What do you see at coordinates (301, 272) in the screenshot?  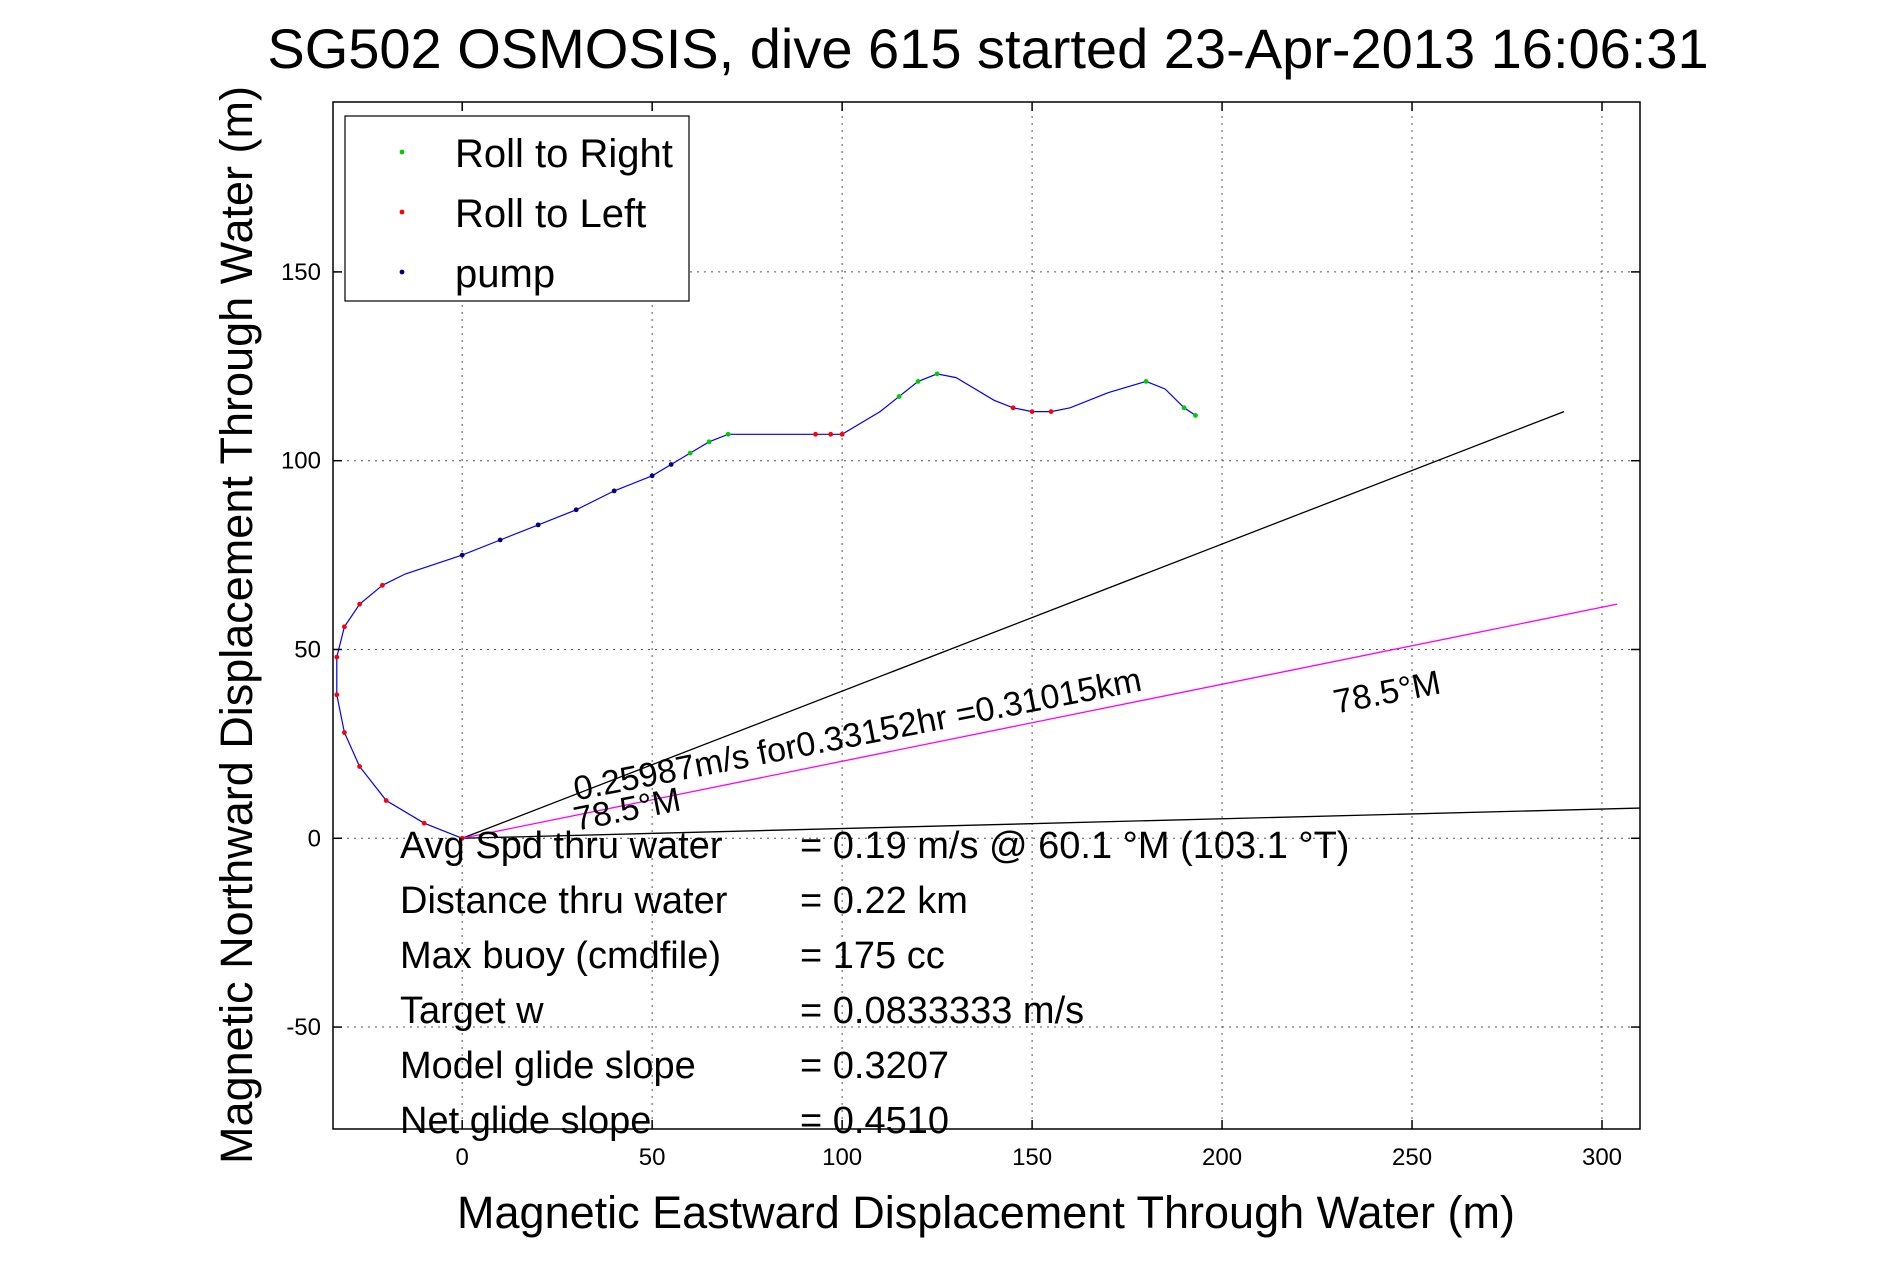 I see `y-tick-label: 150` at bounding box center [301, 272].